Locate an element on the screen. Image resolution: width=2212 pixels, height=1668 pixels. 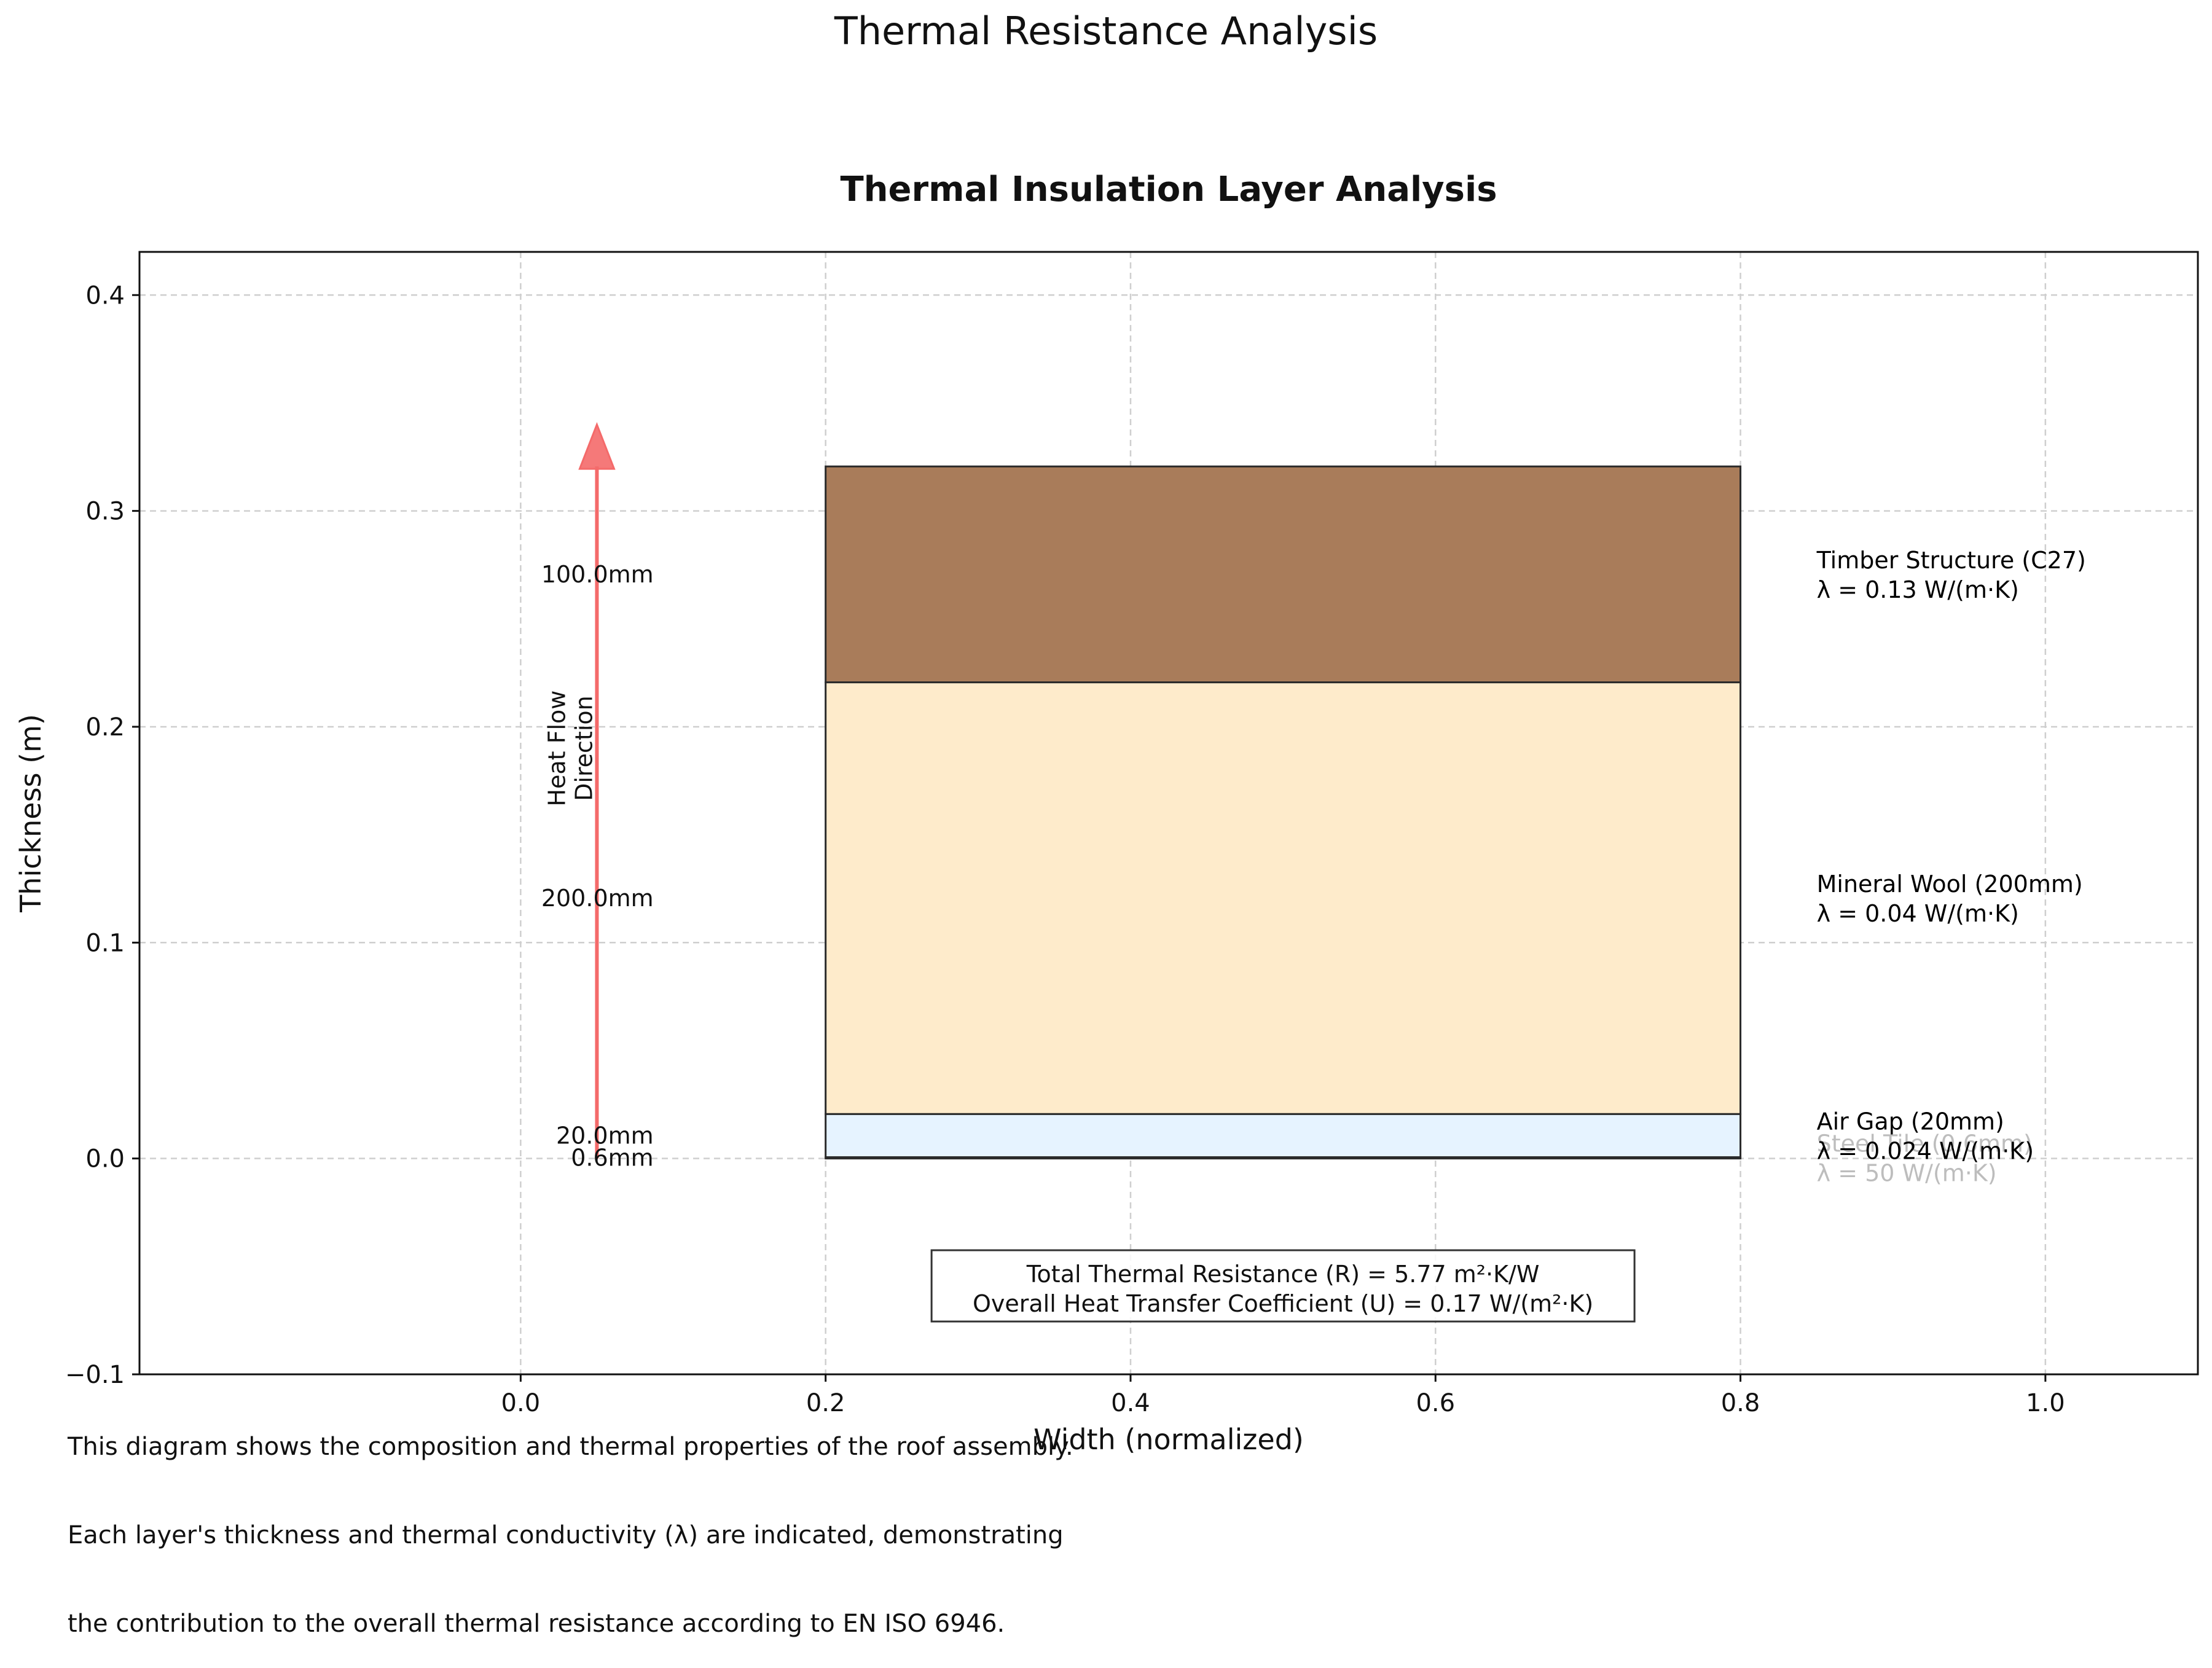
figure-suptitle: Thermal Resistance Analysis is located at coordinates (1106, 31).